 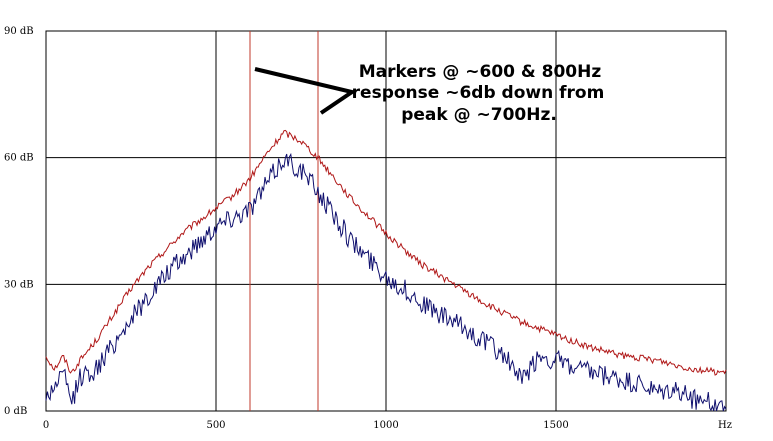 What do you see at coordinates (385, 425) in the screenshot?
I see `x-tick-label-2: 1000` at bounding box center [385, 425].